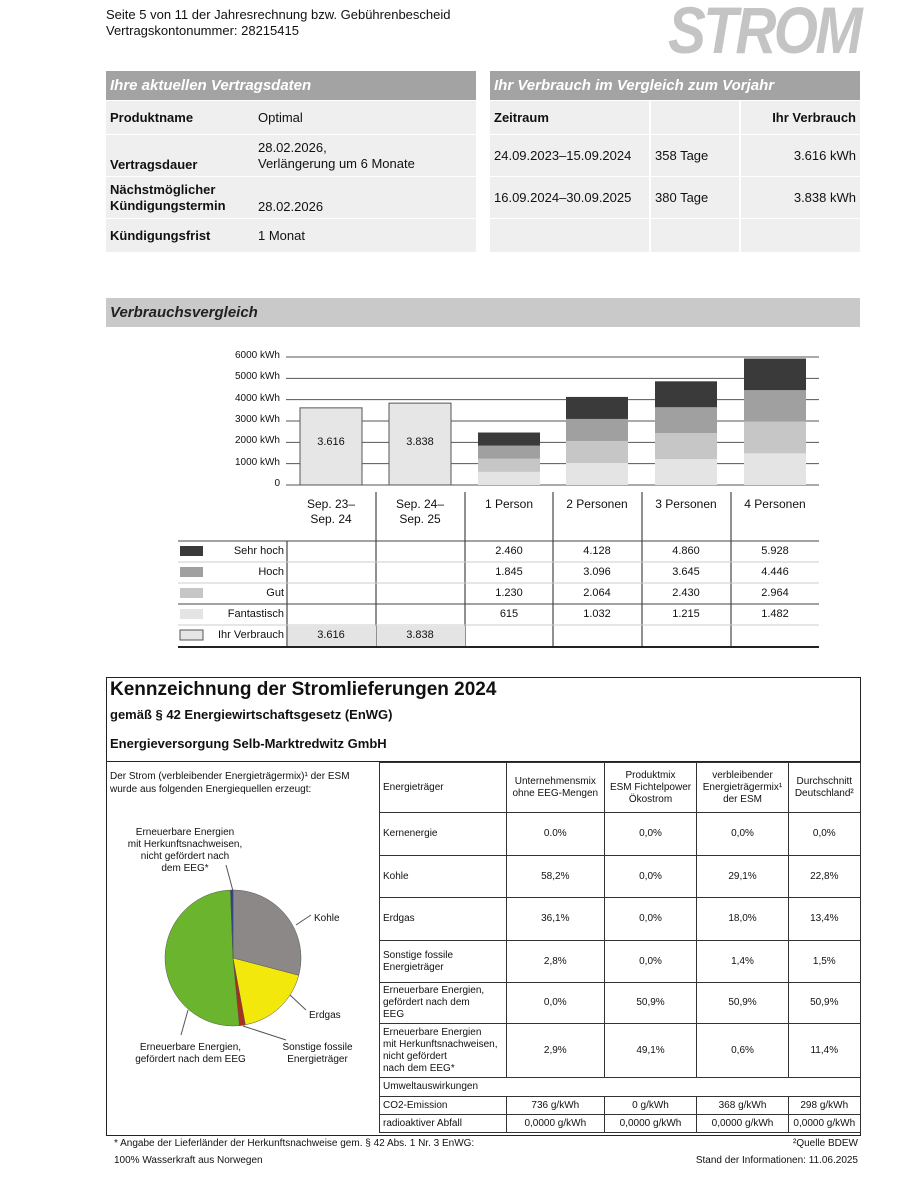 The height and width of the screenshot is (1191, 920). Describe the element at coordinates (597, 504) in the screenshot. I see `category-label: 2 Personen` at that location.